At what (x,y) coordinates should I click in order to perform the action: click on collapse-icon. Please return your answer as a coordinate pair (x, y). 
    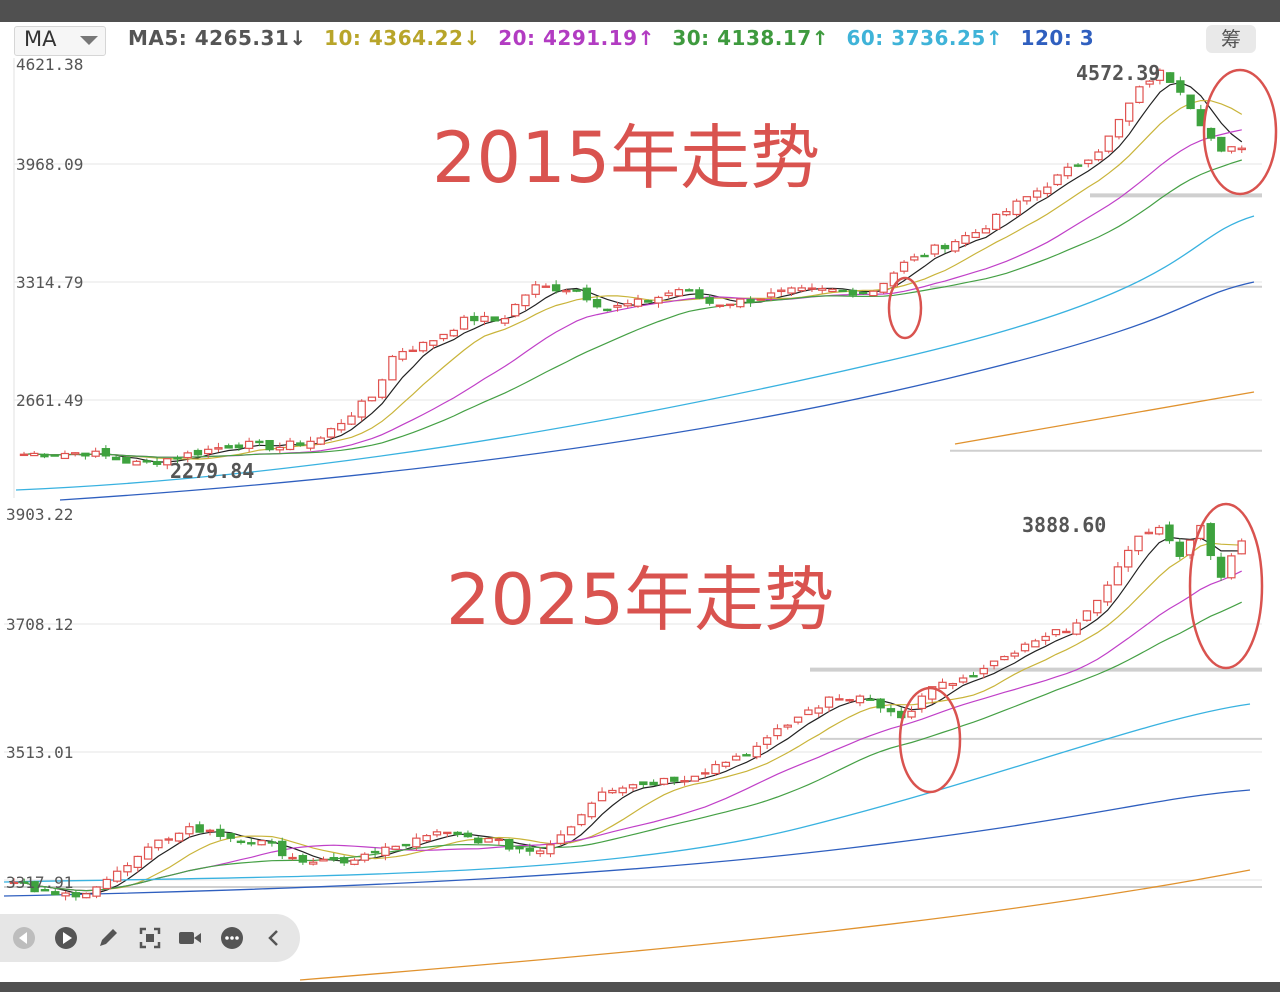
    Looking at the image, I should click on (274, 938).